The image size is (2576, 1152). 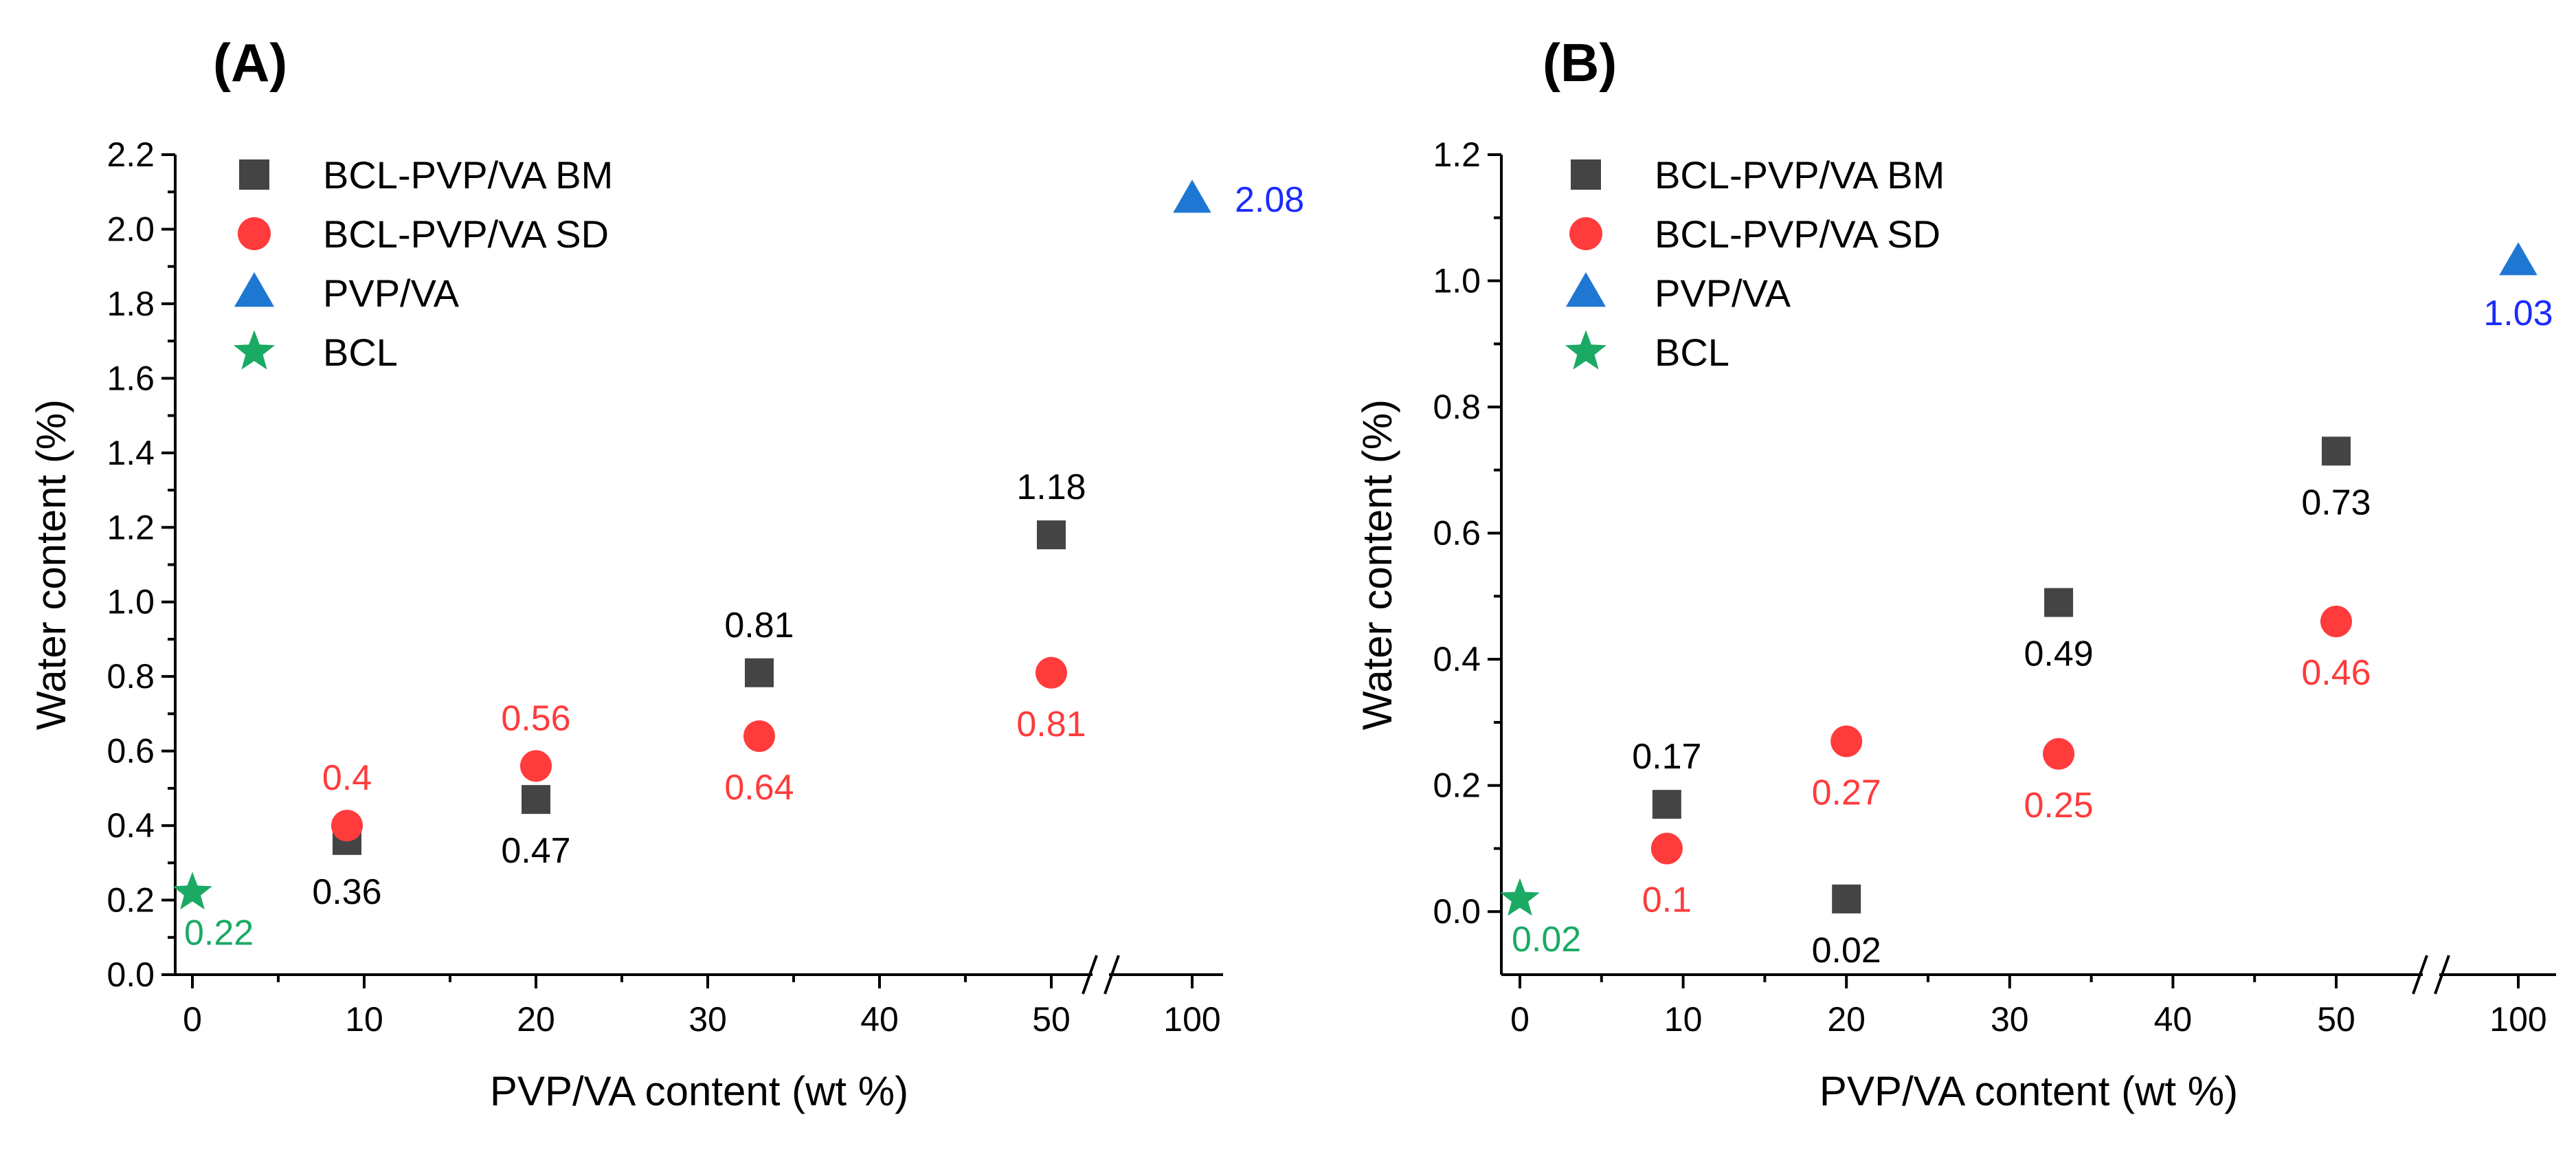 I want to click on data-label-sd: 0.4, so click(x=347, y=778).